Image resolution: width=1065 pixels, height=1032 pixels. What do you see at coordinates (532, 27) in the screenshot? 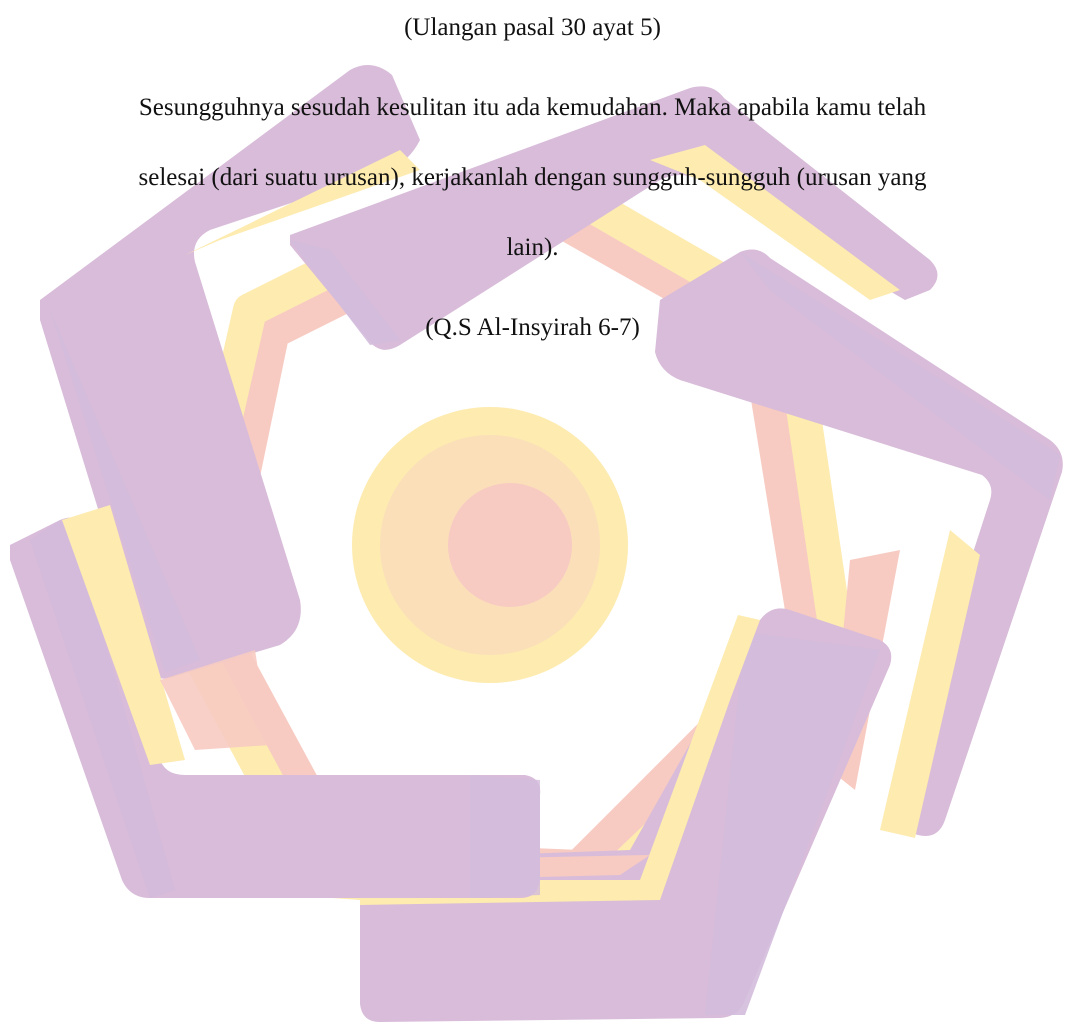
I see `reference-top: (Ulangan pasal 30 ayat 5)` at bounding box center [532, 27].